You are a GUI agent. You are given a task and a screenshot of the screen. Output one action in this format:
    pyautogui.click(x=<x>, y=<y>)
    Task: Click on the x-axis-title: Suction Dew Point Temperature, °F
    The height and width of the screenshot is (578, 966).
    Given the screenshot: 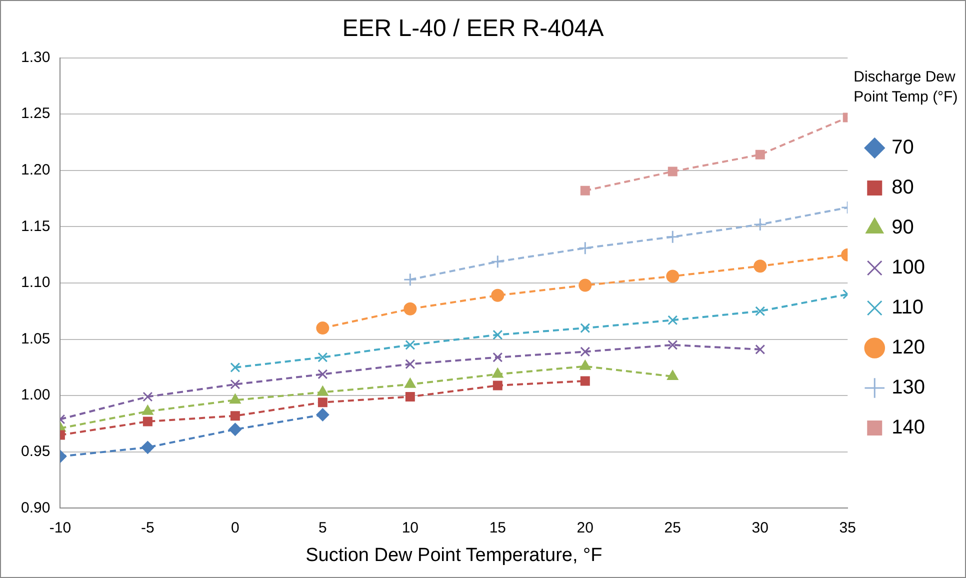 What is the action you would take?
    pyautogui.click(x=454, y=555)
    